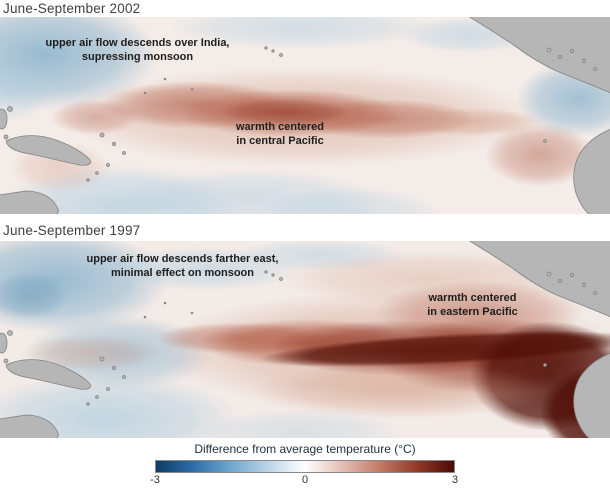 This screenshot has height=490, width=610. What do you see at coordinates (155, 480) in the screenshot?
I see `tick-min: -3` at bounding box center [155, 480].